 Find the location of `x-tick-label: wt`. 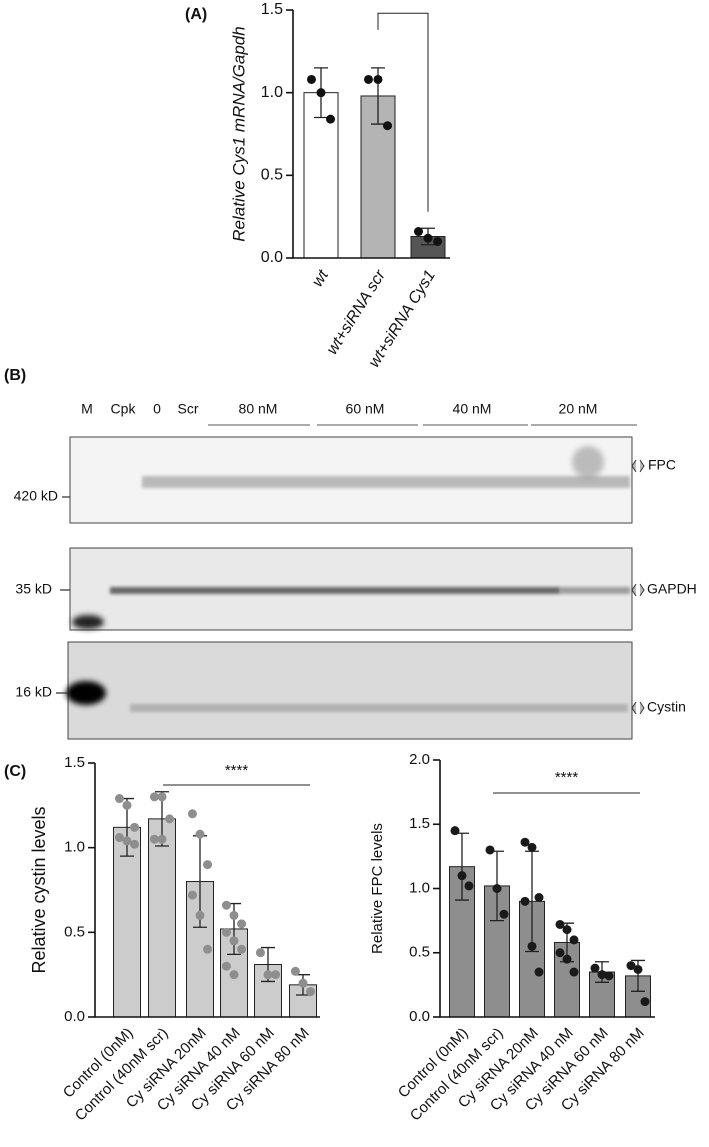

x-tick-label: wt is located at coordinates (320, 278).